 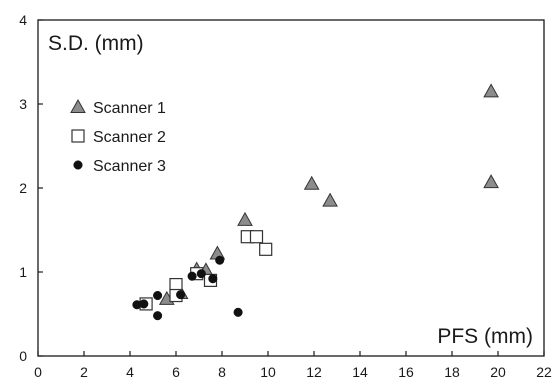 What do you see at coordinates (129, 137) in the screenshot?
I see `legend-label: Scanner 2` at bounding box center [129, 137].